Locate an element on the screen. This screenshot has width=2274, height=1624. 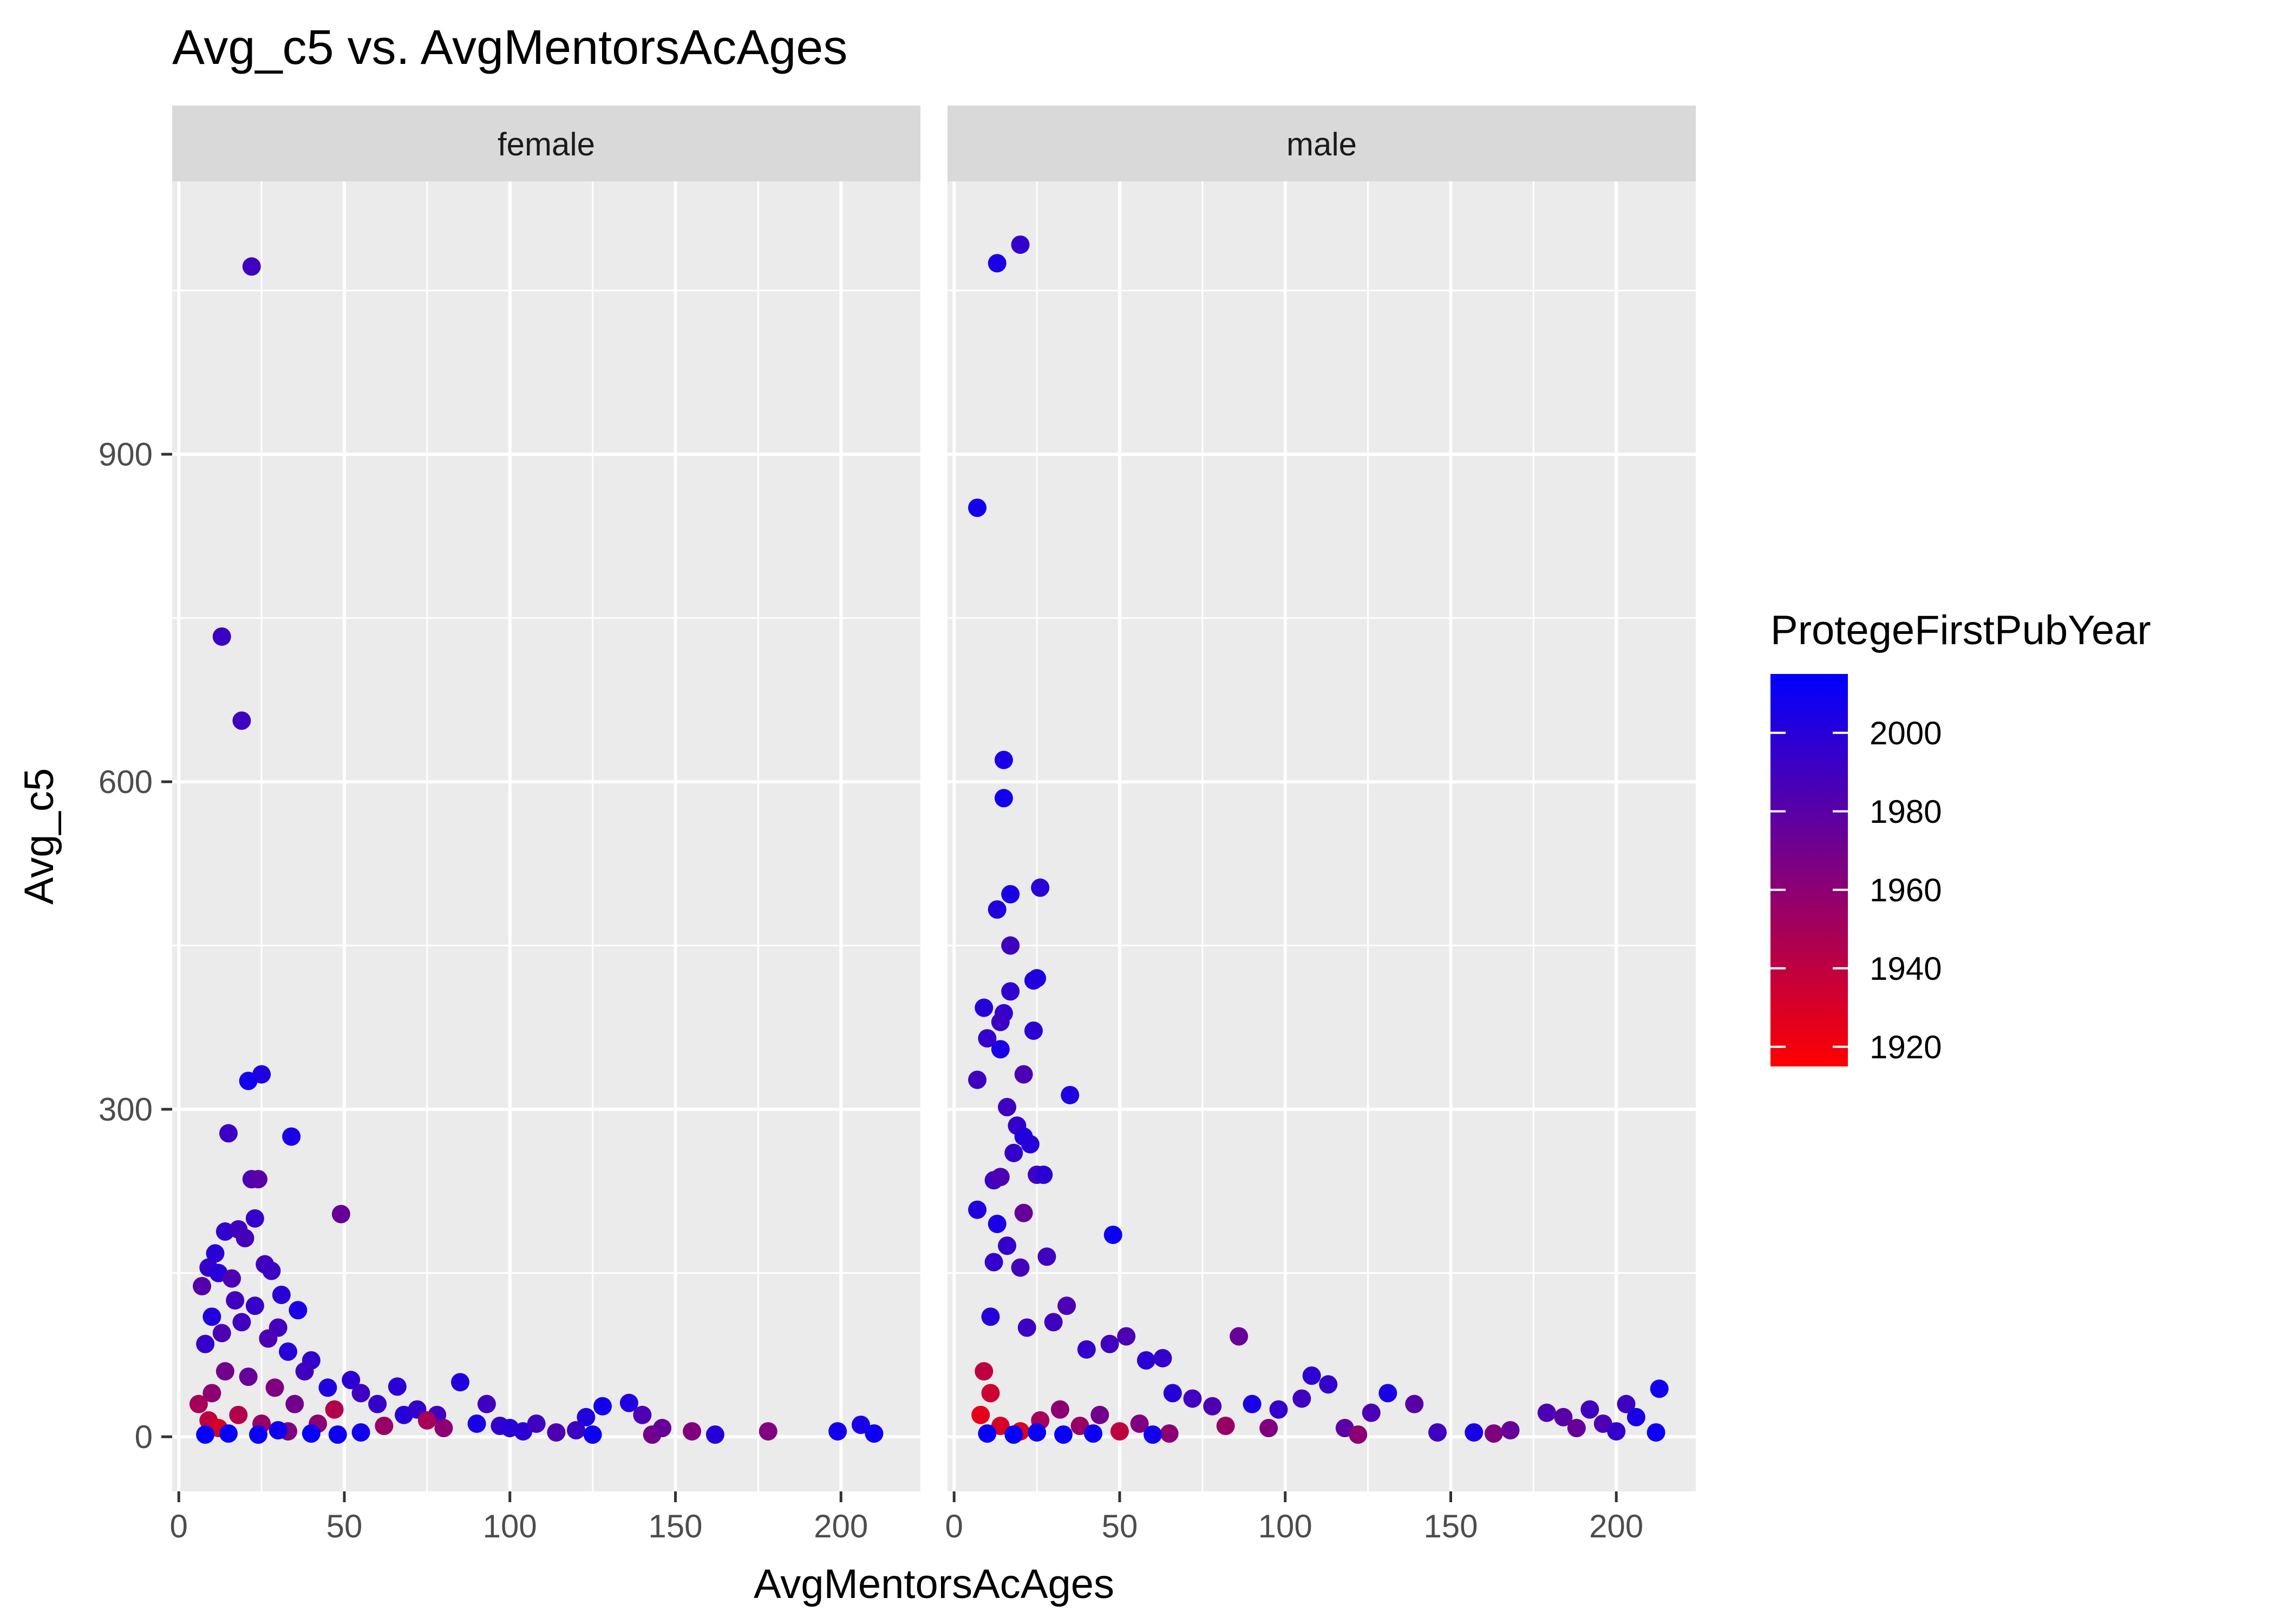
y-tick-label: 900 is located at coordinates (126, 454).